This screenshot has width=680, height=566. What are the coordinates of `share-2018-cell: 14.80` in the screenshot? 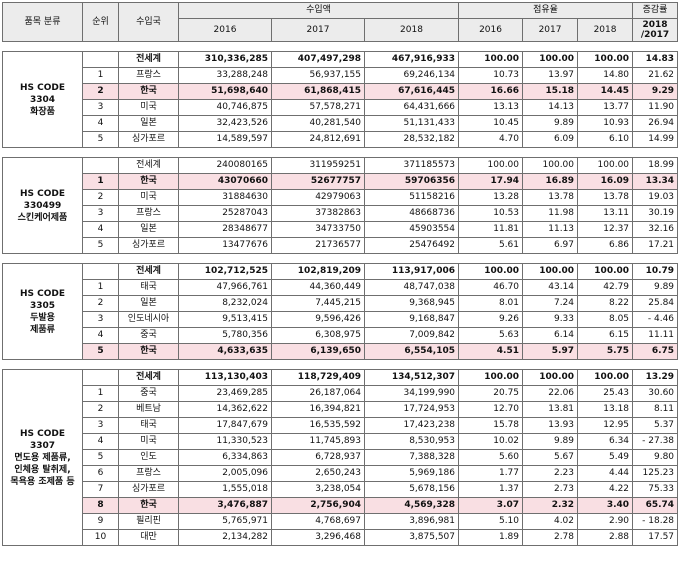 It's located at (605, 75).